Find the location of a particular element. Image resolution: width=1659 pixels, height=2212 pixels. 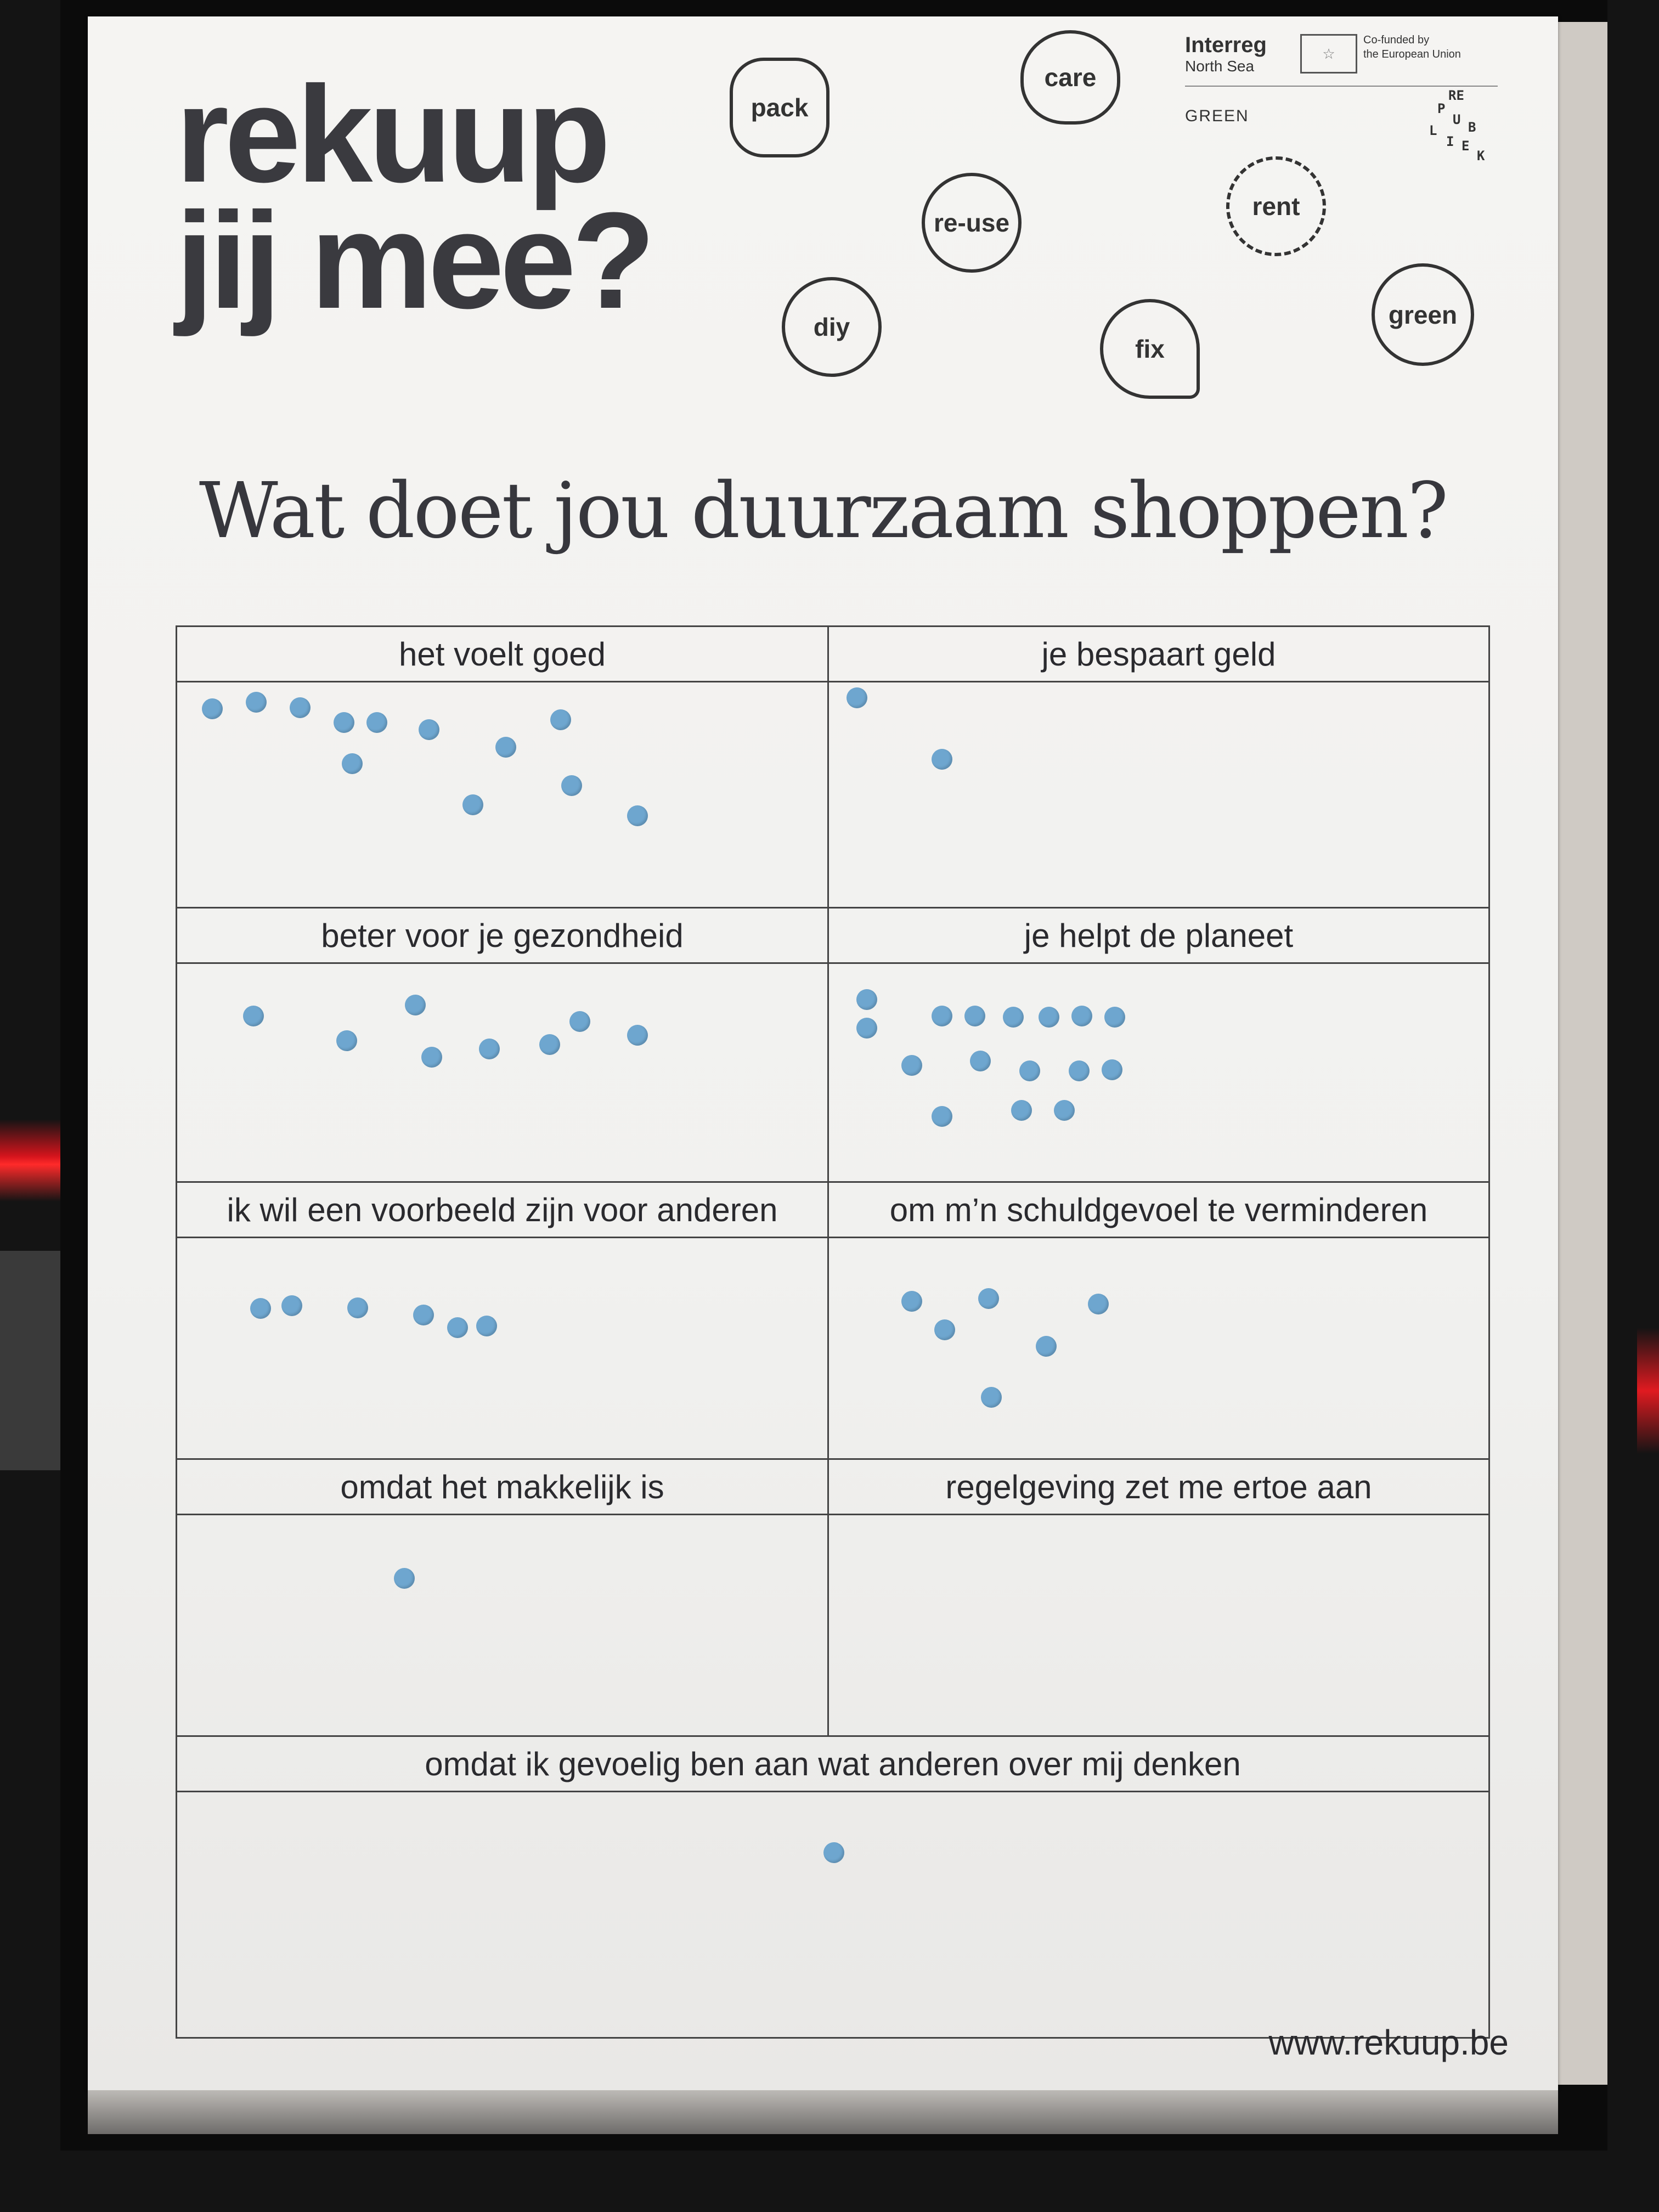

rekuup-logo: rekuup jij mee? is located at coordinates (416, 198).